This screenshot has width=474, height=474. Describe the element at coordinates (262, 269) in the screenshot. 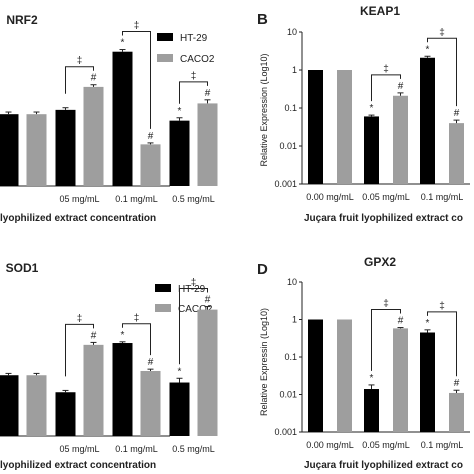

I see `panel-gpx2-letter: D` at that location.